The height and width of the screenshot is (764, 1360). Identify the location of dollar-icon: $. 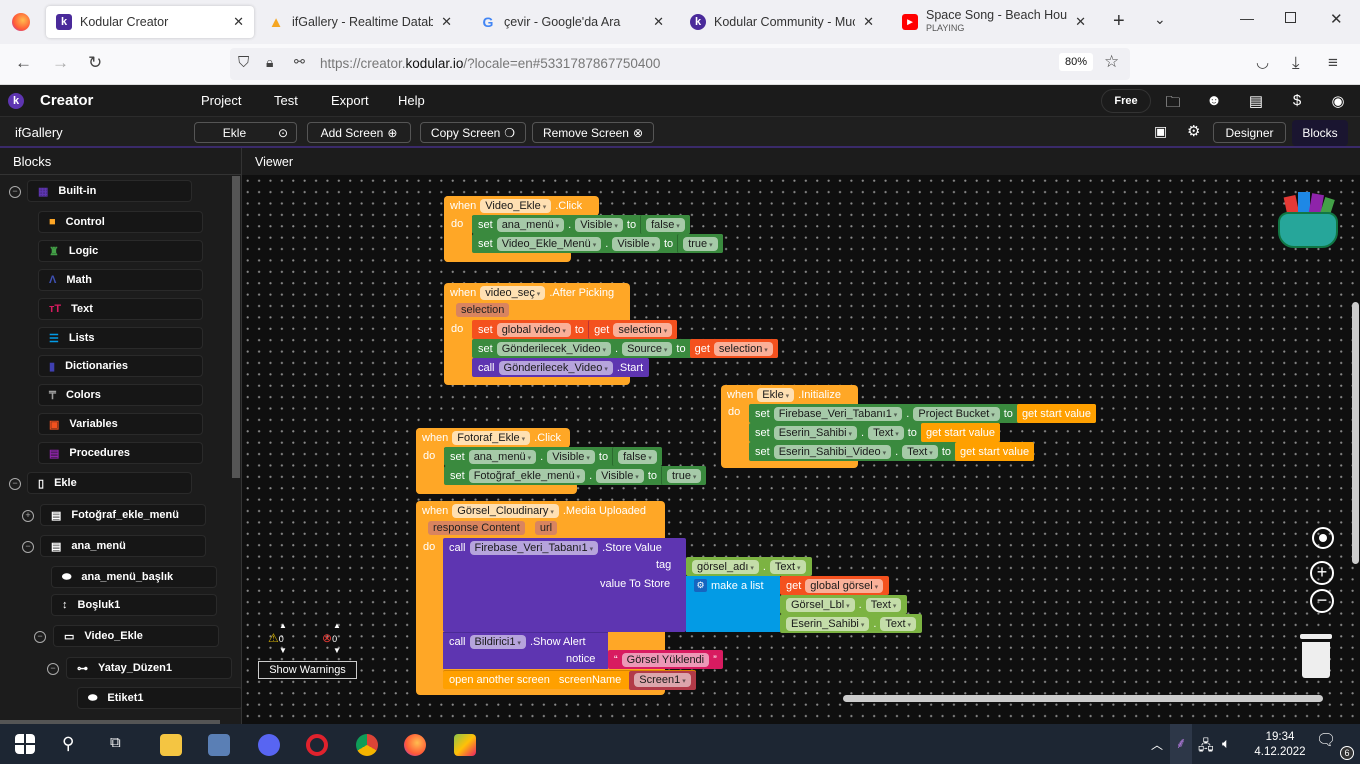
(1297, 100).